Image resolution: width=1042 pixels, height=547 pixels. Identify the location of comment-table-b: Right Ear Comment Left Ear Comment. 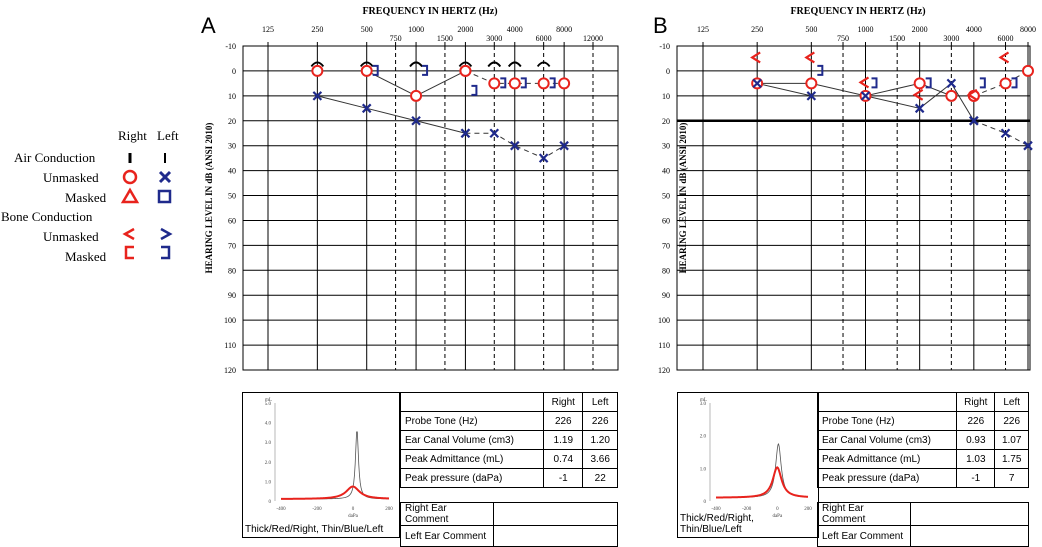
(923, 524).